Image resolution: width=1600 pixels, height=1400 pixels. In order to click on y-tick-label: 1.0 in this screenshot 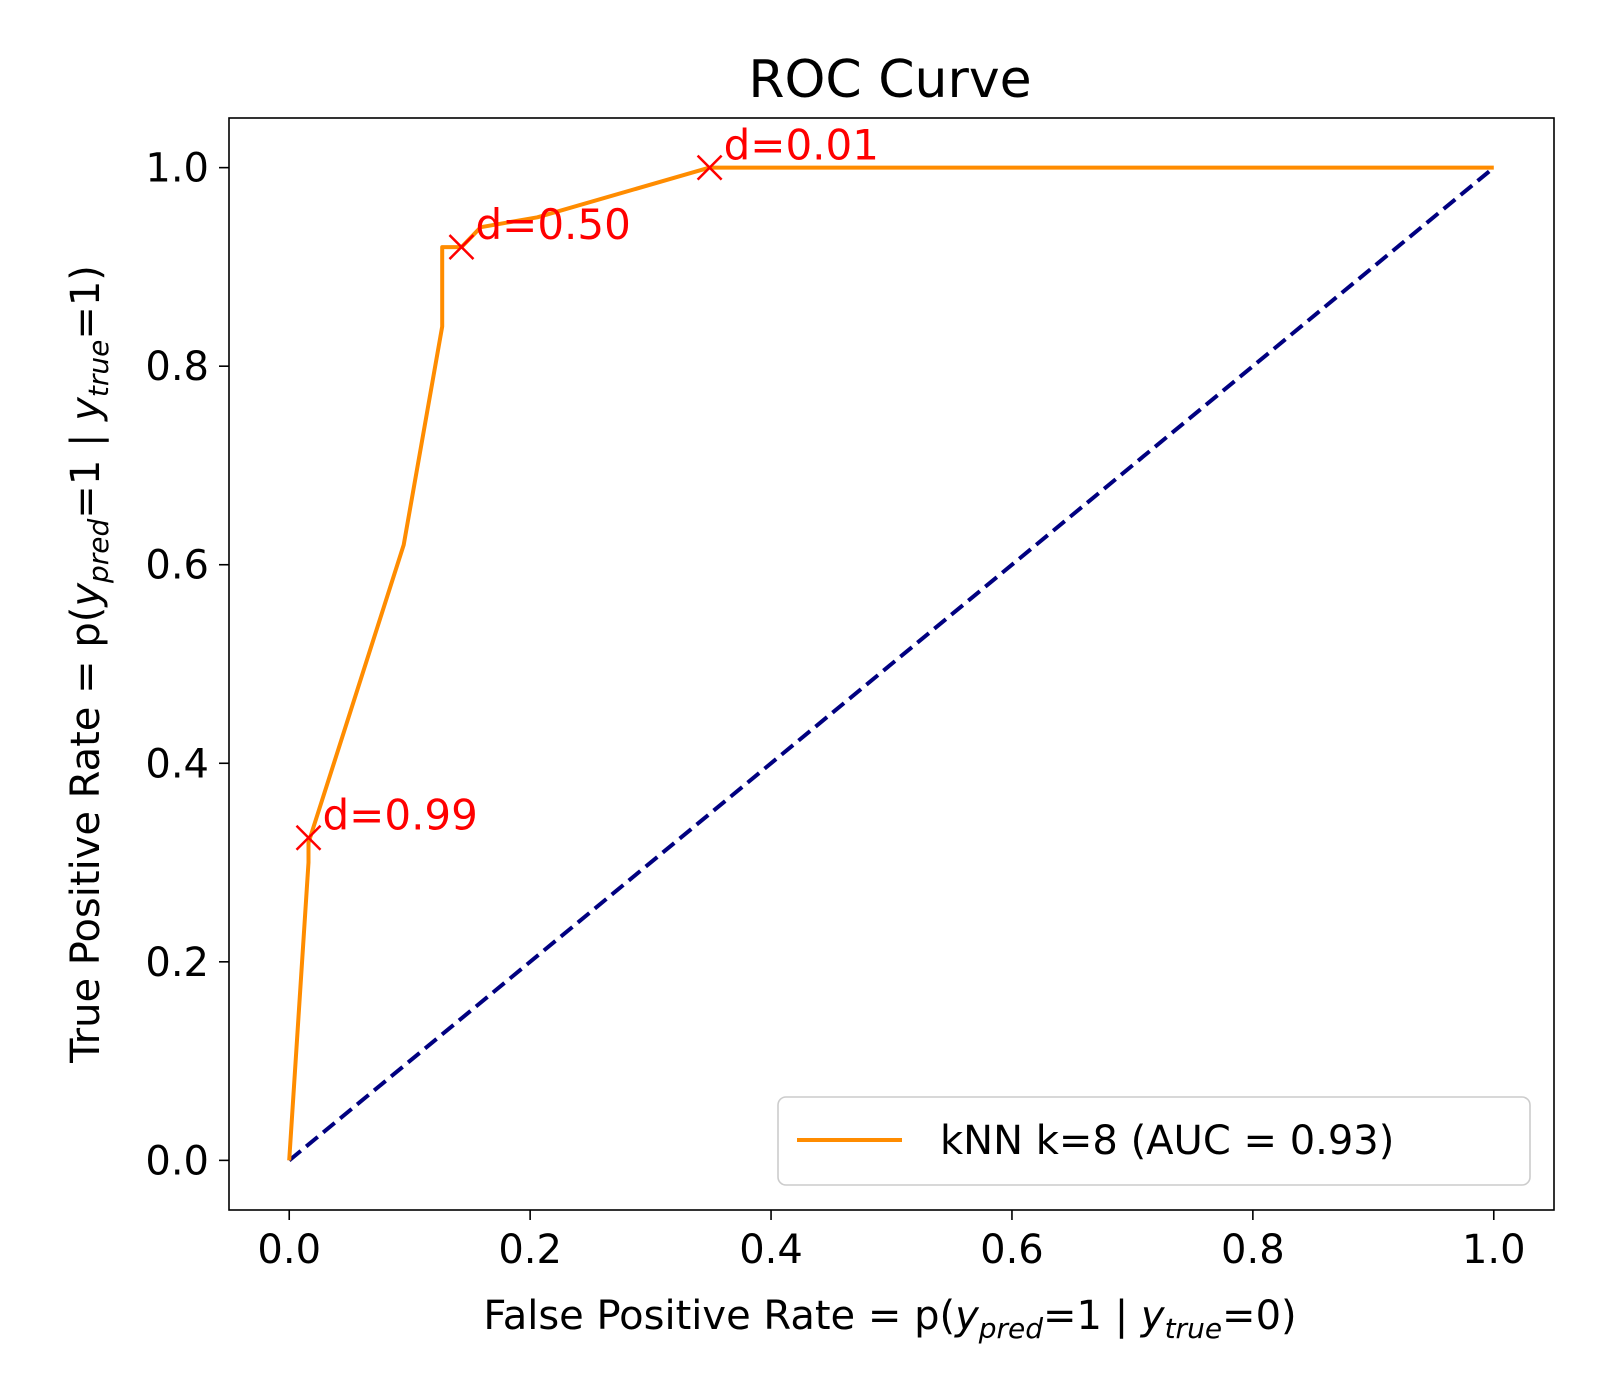, I will do `click(177, 169)`.